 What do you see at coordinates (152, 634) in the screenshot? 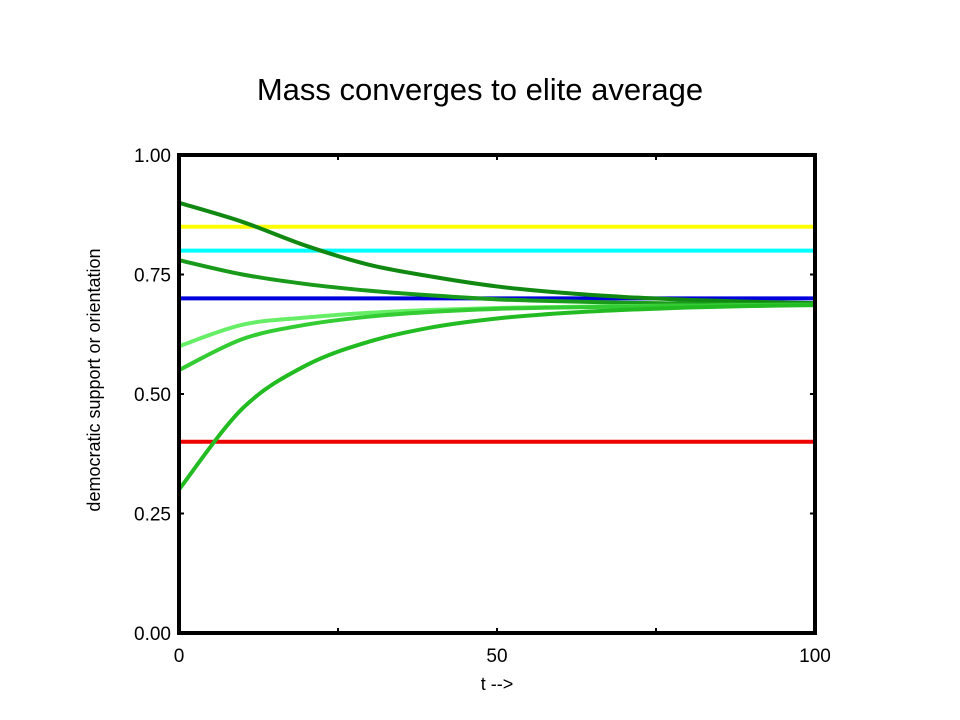
I see `y-tick-label: 0.00` at bounding box center [152, 634].